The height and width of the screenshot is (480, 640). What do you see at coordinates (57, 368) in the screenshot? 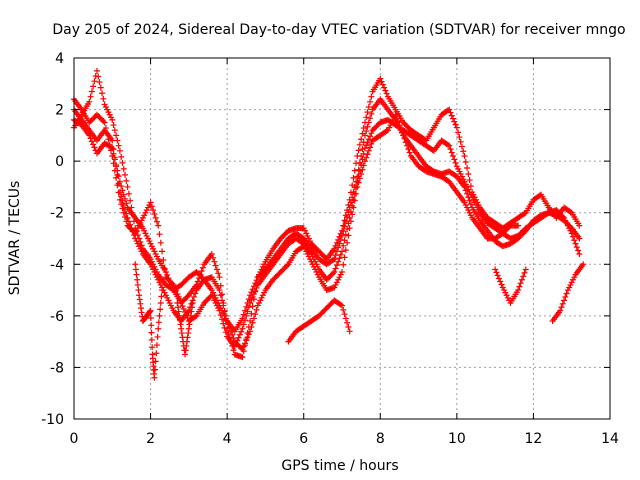
I see `y-tick-label: -8` at bounding box center [57, 368].